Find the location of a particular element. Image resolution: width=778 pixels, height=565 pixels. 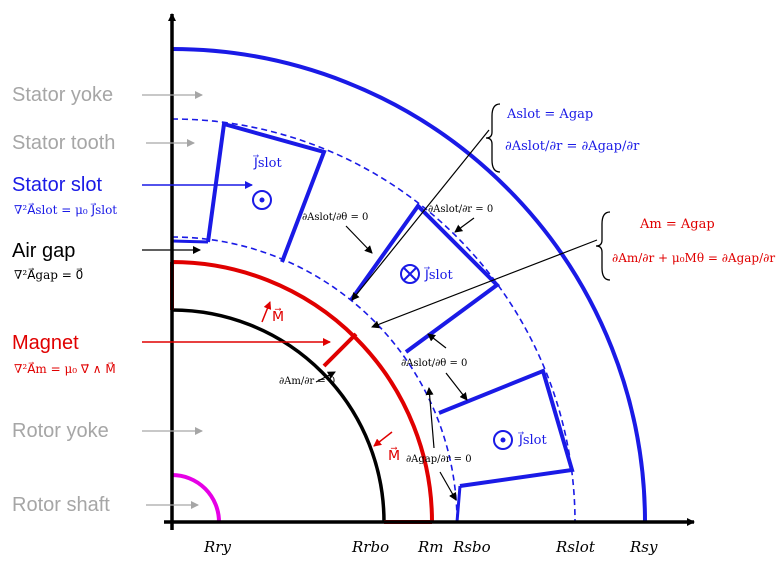

brace-m-gap is located at coordinates (603, 246).